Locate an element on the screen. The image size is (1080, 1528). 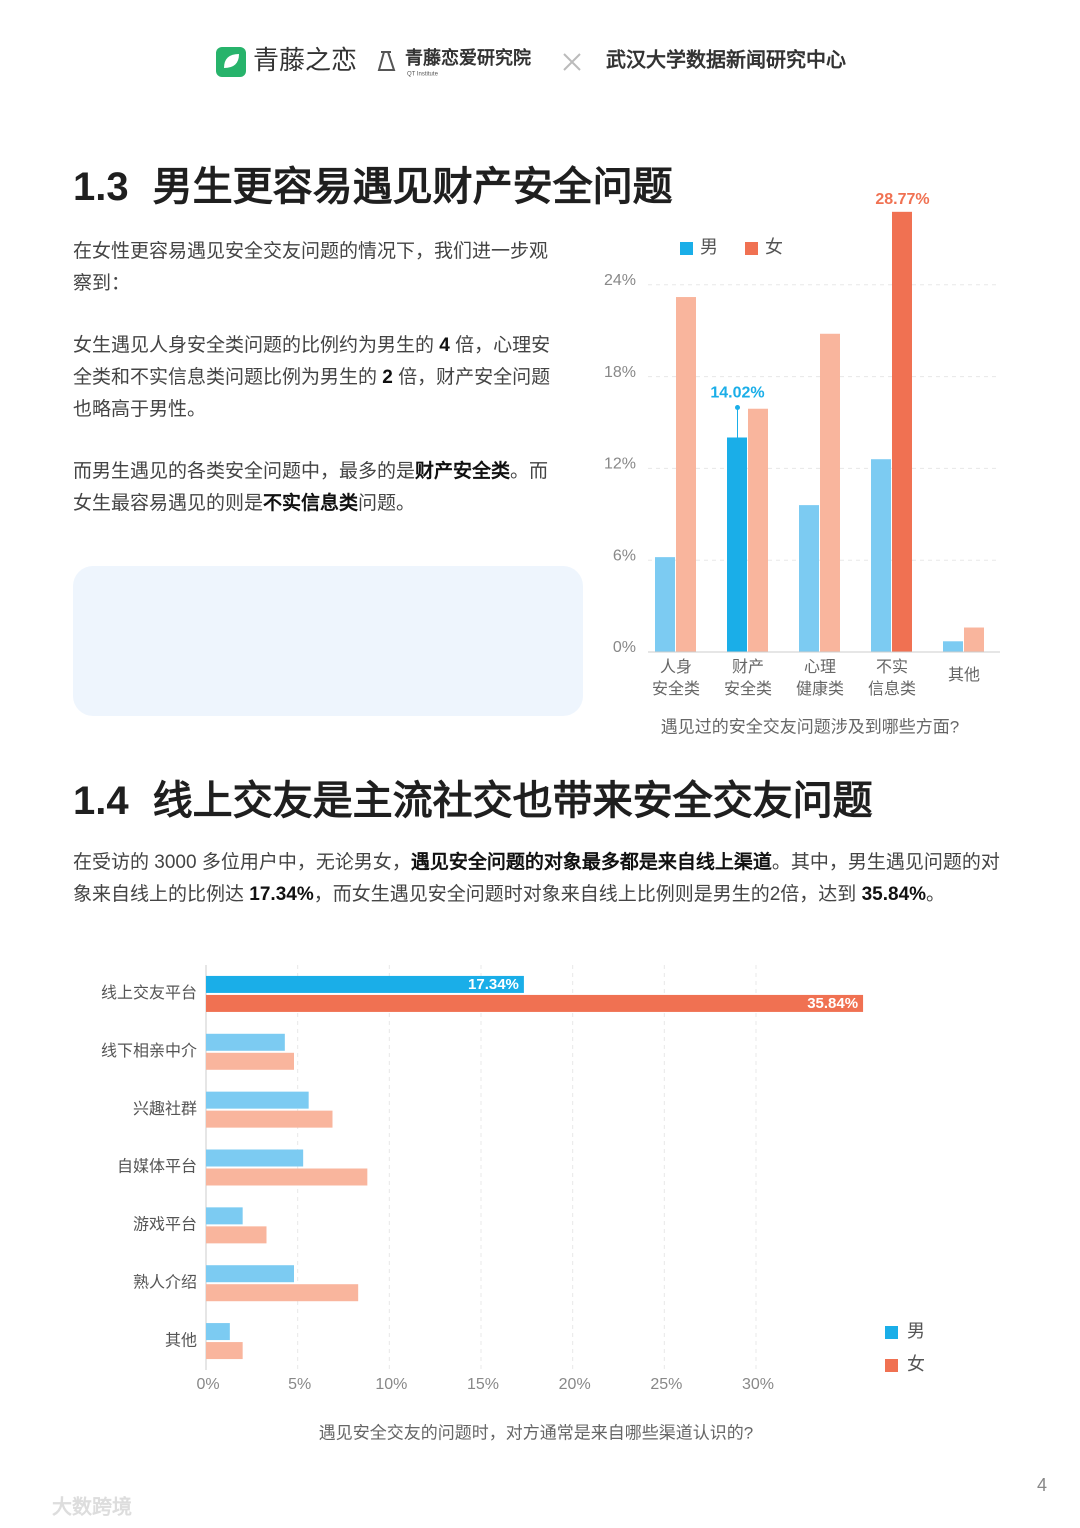
y-tick-label: 线下相亲中介 is located at coordinates (149, 1051).